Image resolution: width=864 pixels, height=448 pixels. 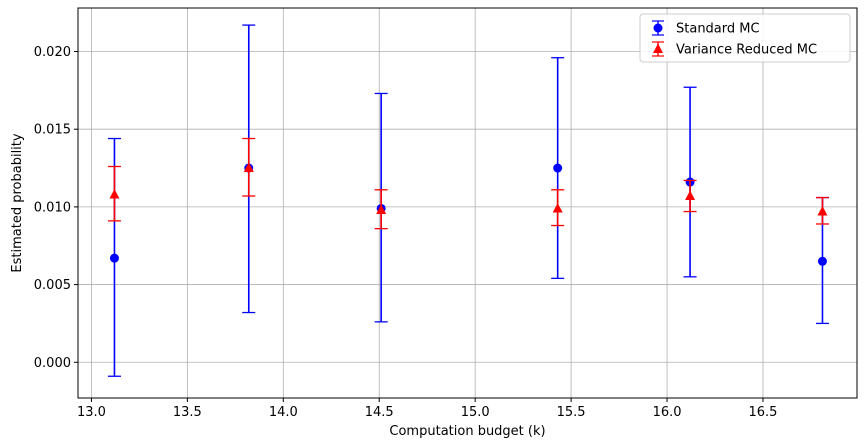 What do you see at coordinates (571, 412) in the screenshot?
I see `x-tick-label: 15.5` at bounding box center [571, 412].